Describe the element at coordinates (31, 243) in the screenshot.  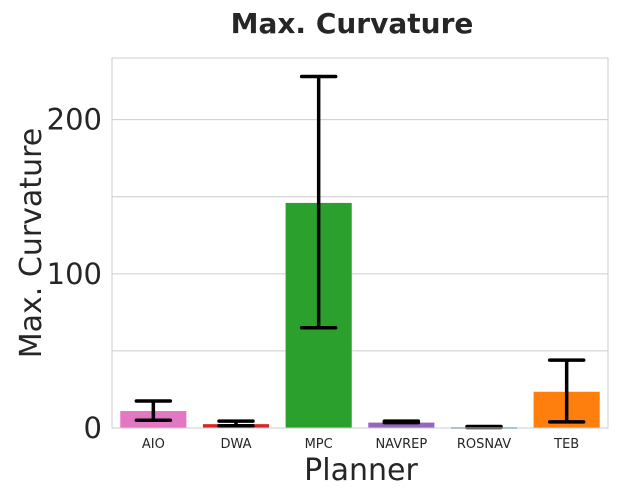
I see `y-axis-label: Max. Curvature` at that location.